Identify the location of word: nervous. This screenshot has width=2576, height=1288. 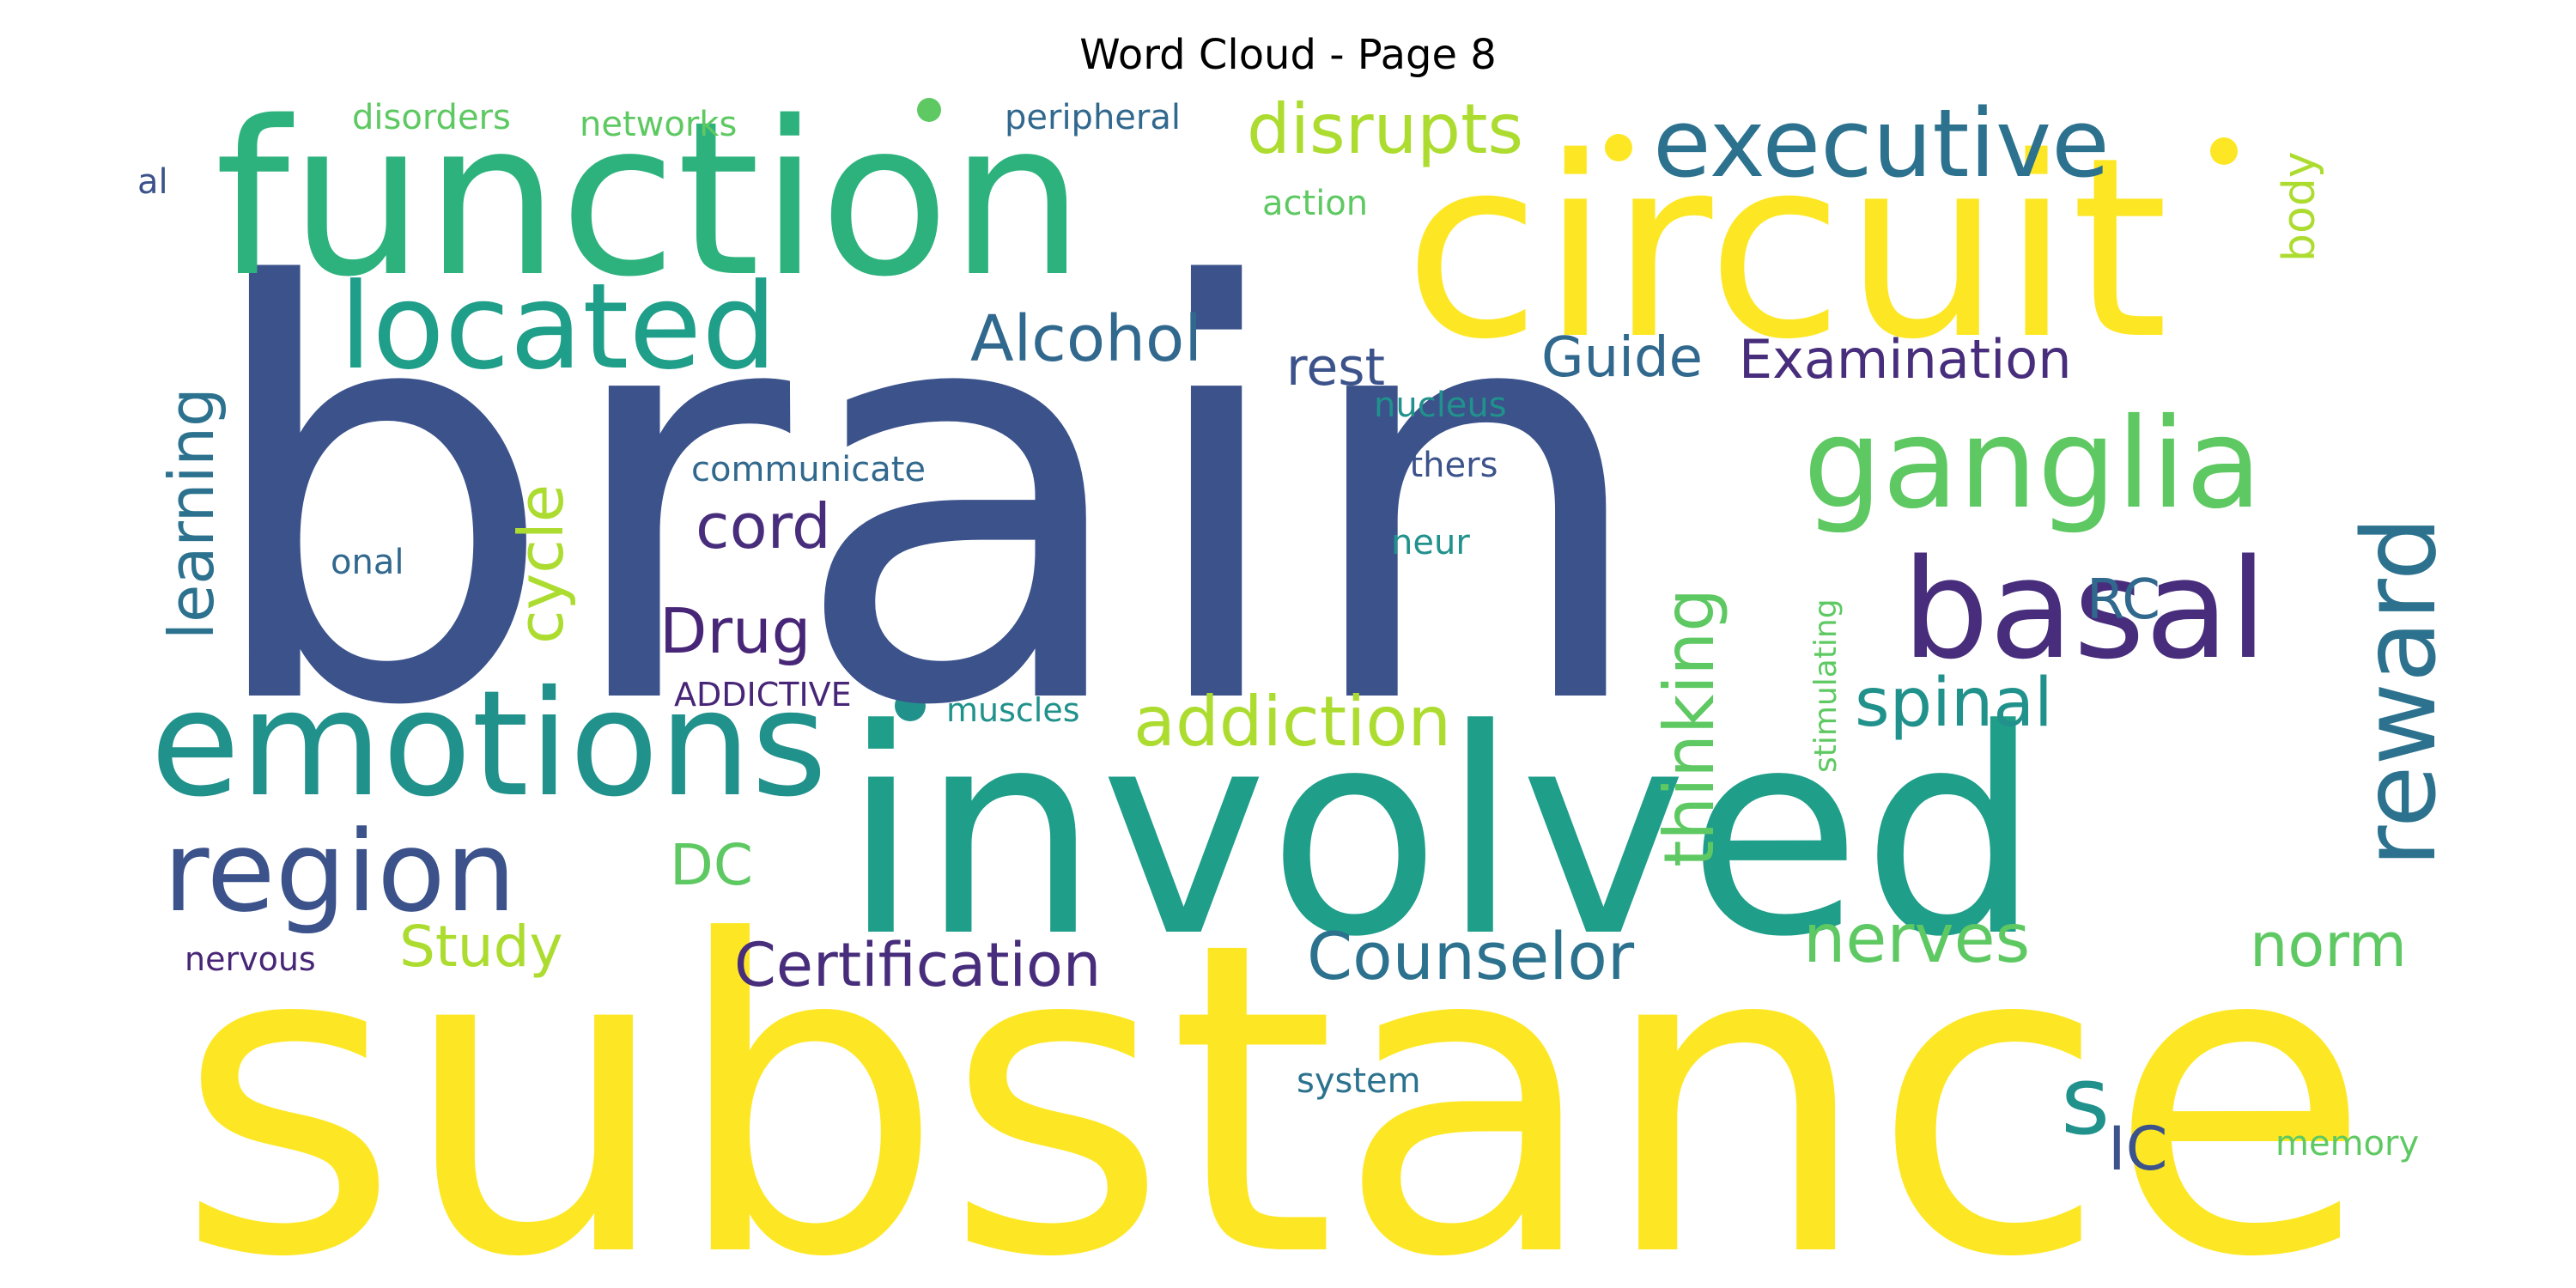
(251, 959).